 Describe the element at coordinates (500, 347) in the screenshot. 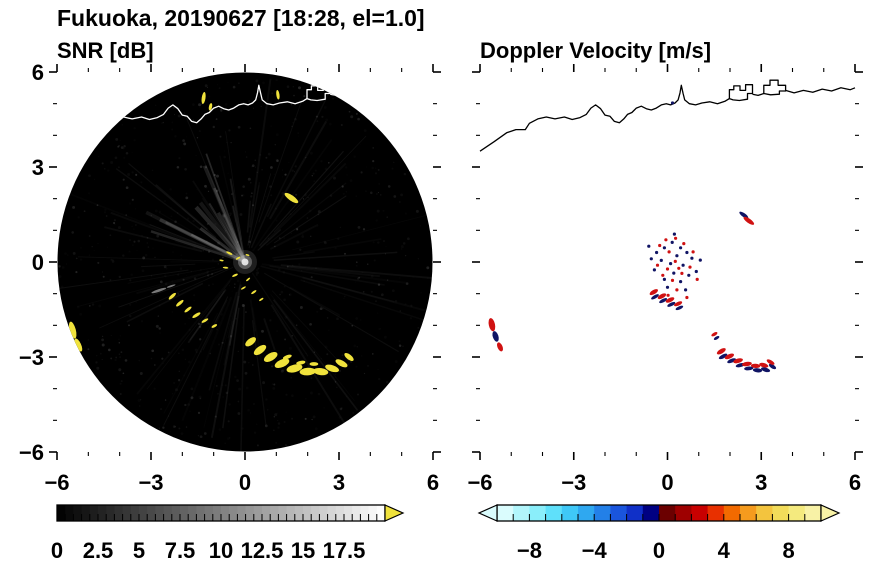

I see `doppler-echo-far-left-edge` at that location.